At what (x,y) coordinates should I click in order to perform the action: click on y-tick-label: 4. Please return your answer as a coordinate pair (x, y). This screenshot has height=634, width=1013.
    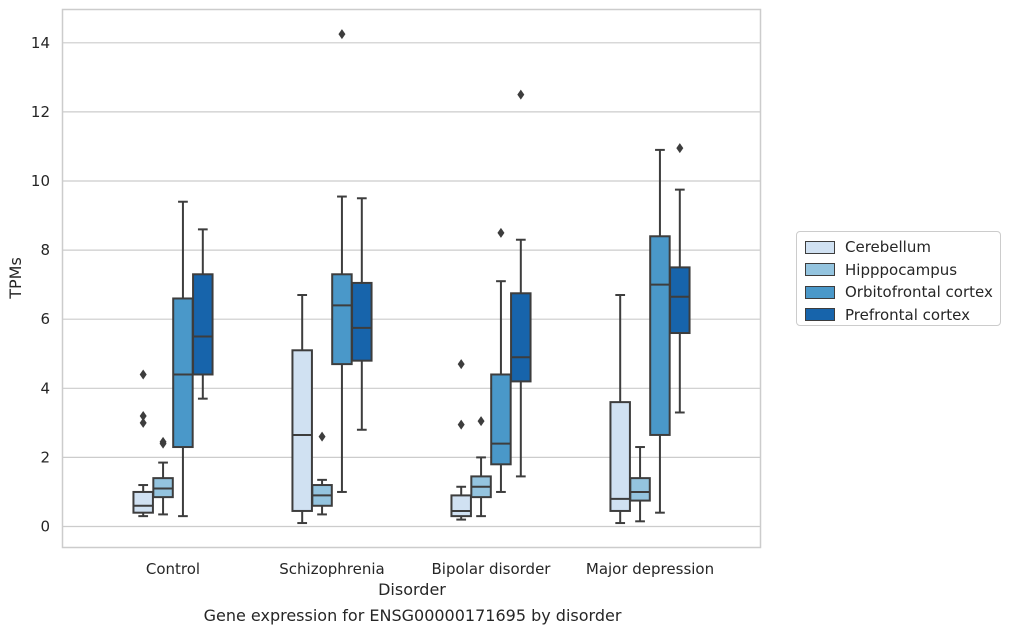
    Looking at the image, I should click on (45, 388).